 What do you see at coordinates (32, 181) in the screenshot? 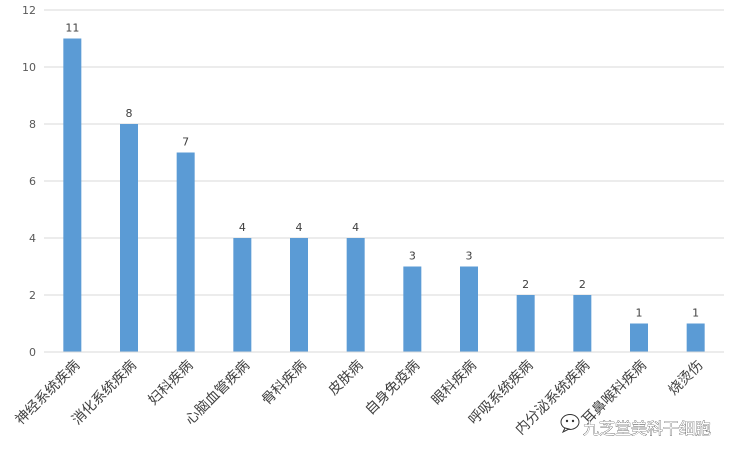
I see `y-tick-label: 6` at bounding box center [32, 181].